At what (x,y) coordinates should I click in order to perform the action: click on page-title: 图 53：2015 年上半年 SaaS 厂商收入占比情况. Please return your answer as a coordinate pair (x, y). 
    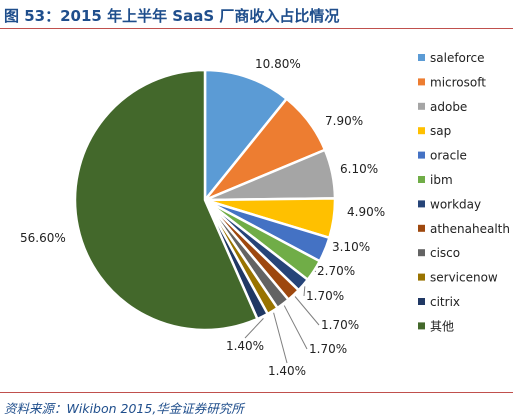
    Looking at the image, I should click on (172, 16).